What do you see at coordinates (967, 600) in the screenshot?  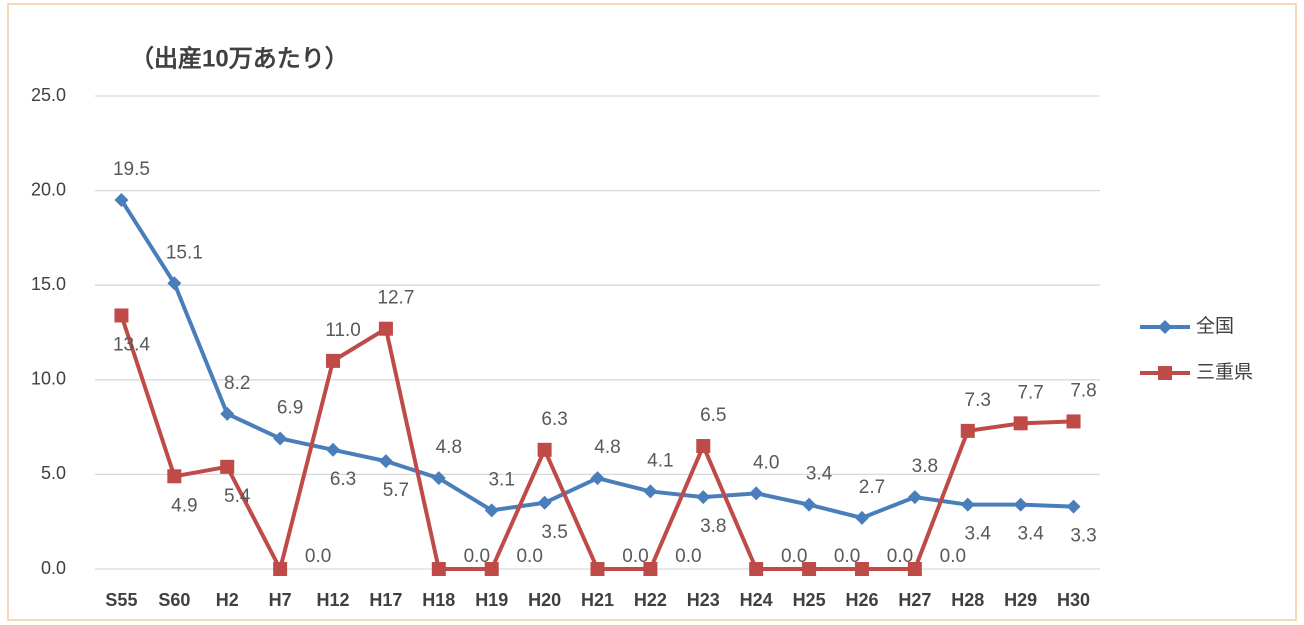 I see `x-tick-label: H28` at bounding box center [967, 600].